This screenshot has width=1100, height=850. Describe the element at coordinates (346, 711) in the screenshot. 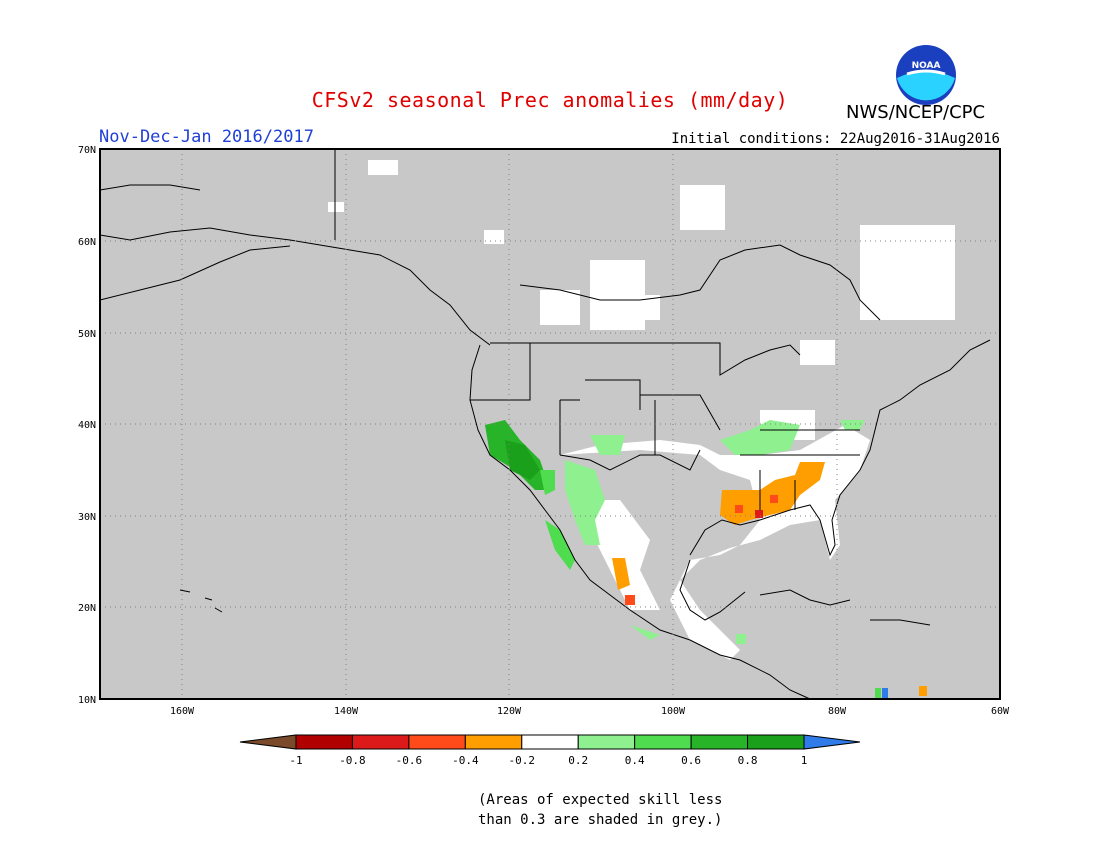

I see `lon-tick: 140W` at that location.